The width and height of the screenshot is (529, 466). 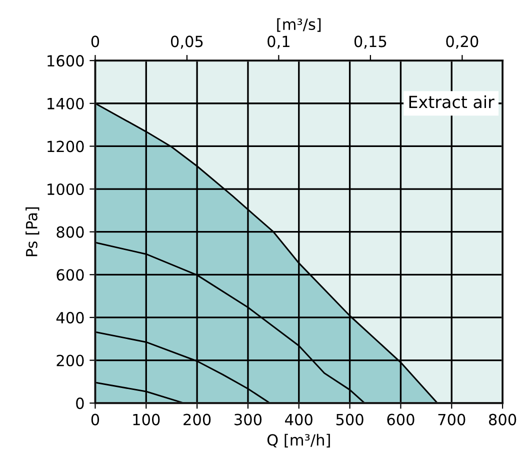 I want to click on y-tick-label: 200, so click(x=70, y=360).